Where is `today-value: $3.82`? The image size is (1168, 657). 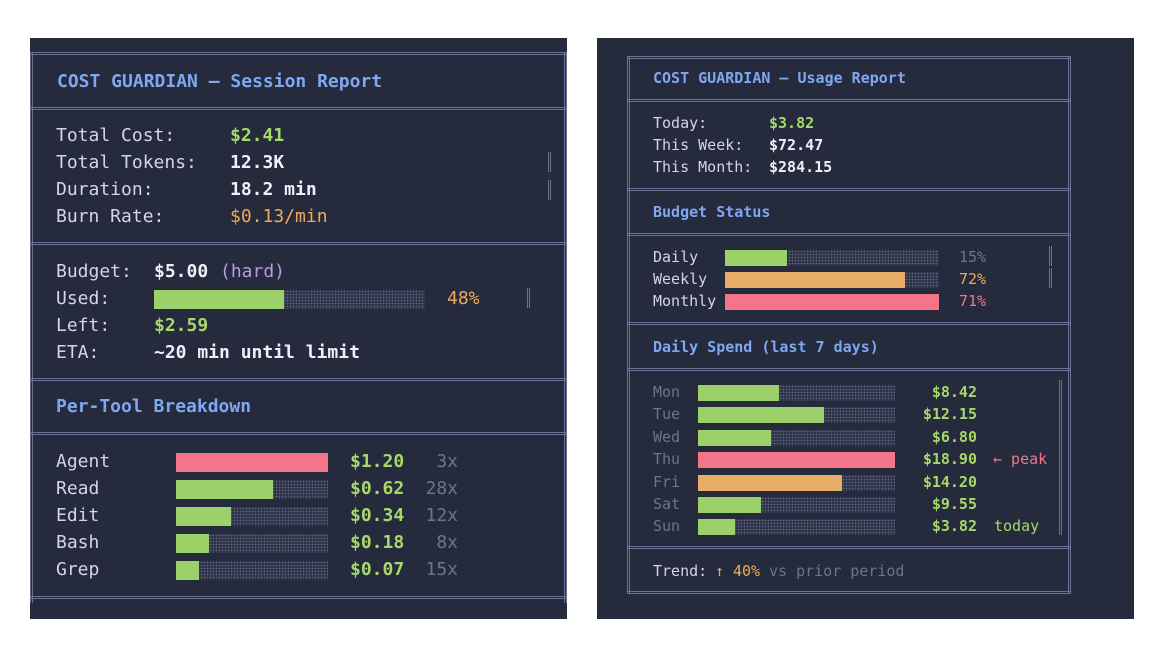
today-value: $3.82 is located at coordinates (792, 123).